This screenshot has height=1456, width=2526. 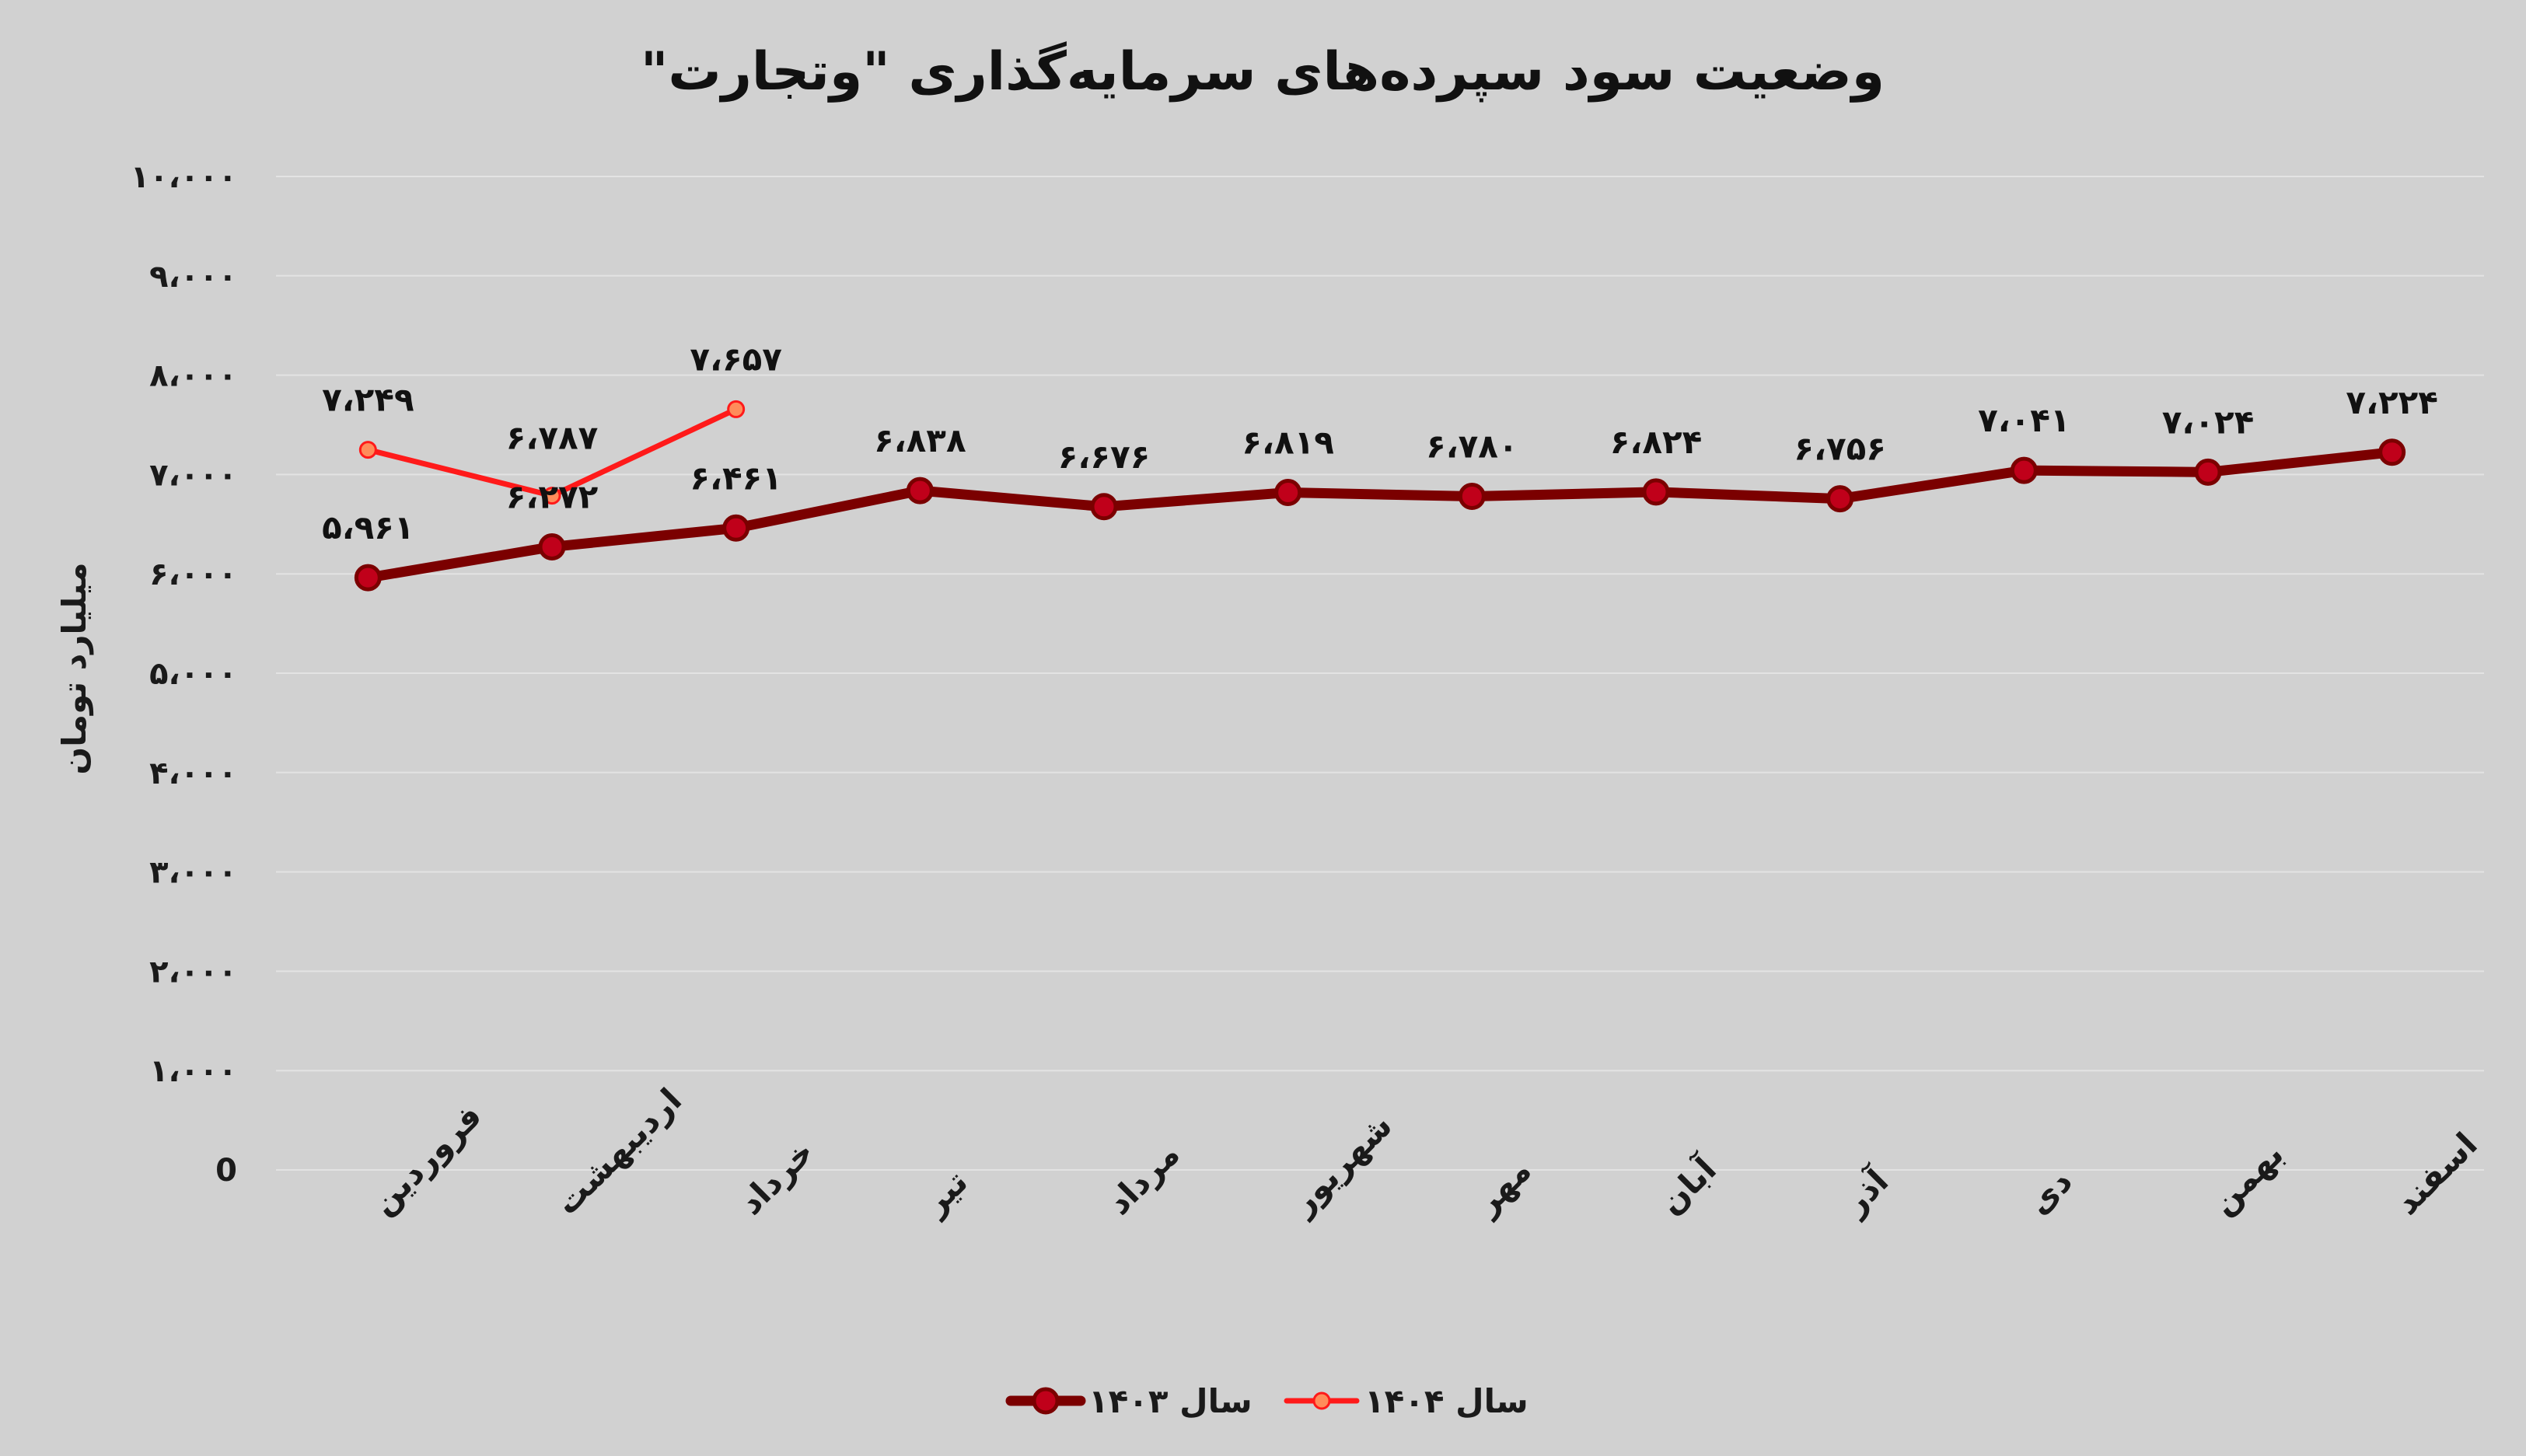 What do you see at coordinates (2436, 1173) in the screenshot?
I see `x-tick-label: اسفند` at bounding box center [2436, 1173].